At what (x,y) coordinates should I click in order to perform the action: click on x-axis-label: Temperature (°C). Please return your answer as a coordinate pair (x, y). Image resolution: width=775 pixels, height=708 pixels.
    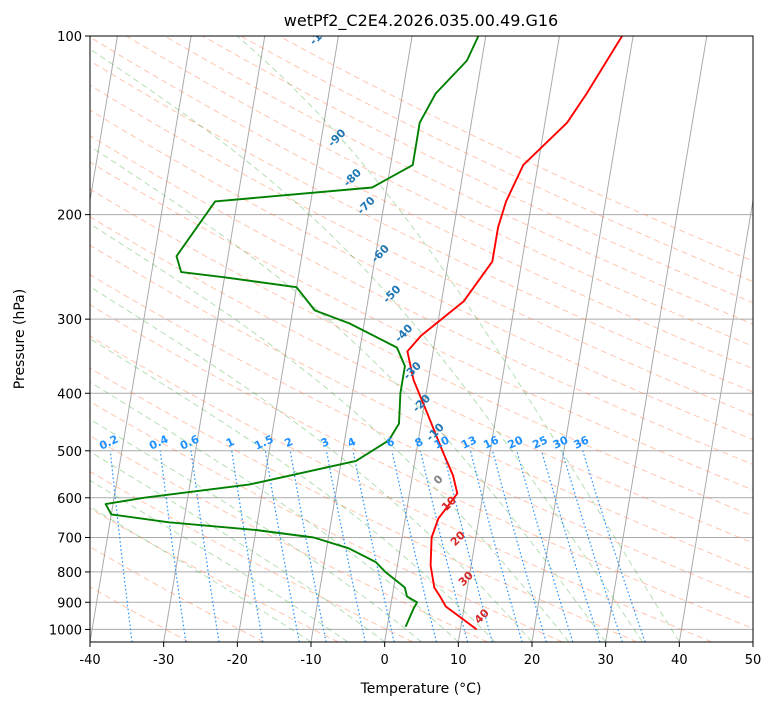
    Looking at the image, I should click on (421, 689).